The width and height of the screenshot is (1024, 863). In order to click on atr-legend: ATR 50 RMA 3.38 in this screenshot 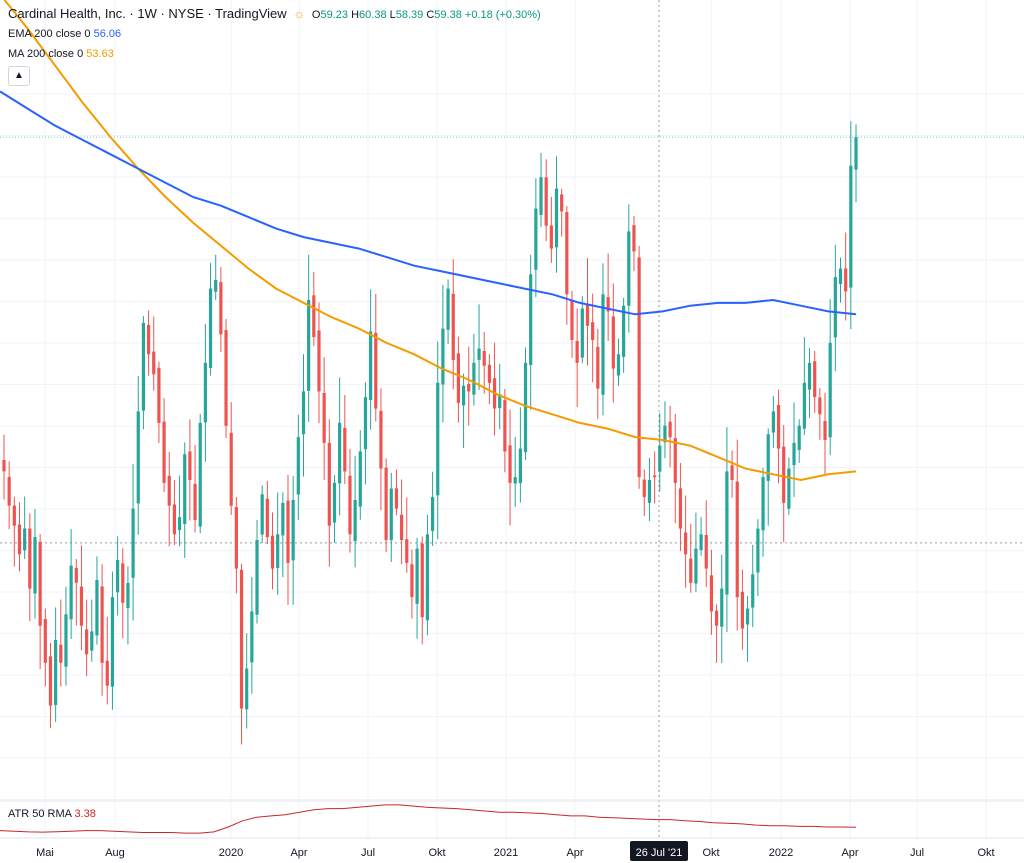, I will do `click(52, 814)`.